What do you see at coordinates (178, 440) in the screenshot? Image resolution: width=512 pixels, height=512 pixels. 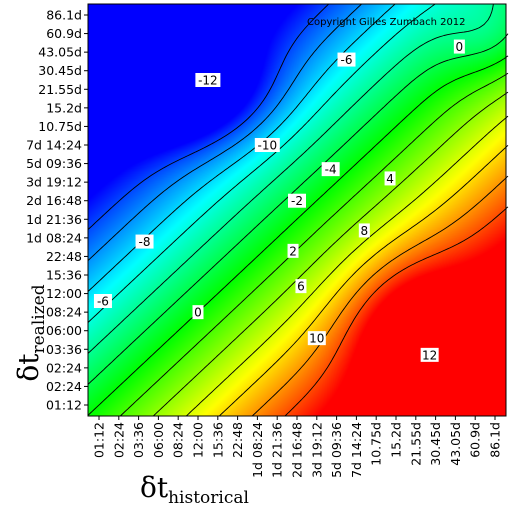 I see `x-tick-label: 08:24` at bounding box center [178, 440].